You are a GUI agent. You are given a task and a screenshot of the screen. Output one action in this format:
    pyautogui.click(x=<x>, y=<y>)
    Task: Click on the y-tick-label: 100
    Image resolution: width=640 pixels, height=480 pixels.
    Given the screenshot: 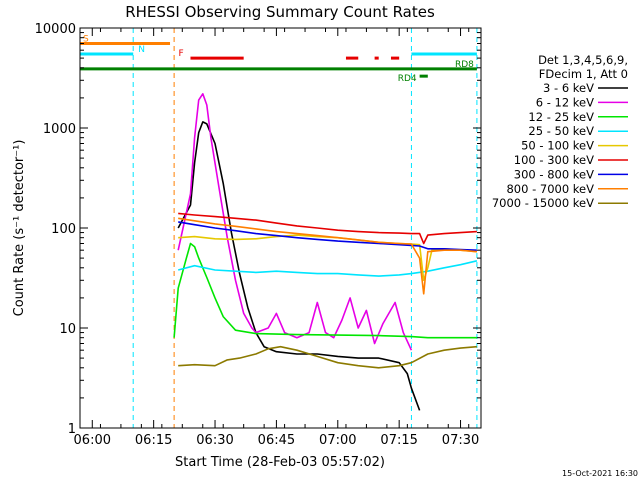 What is the action you would take?
    pyautogui.click(x=63, y=229)
    